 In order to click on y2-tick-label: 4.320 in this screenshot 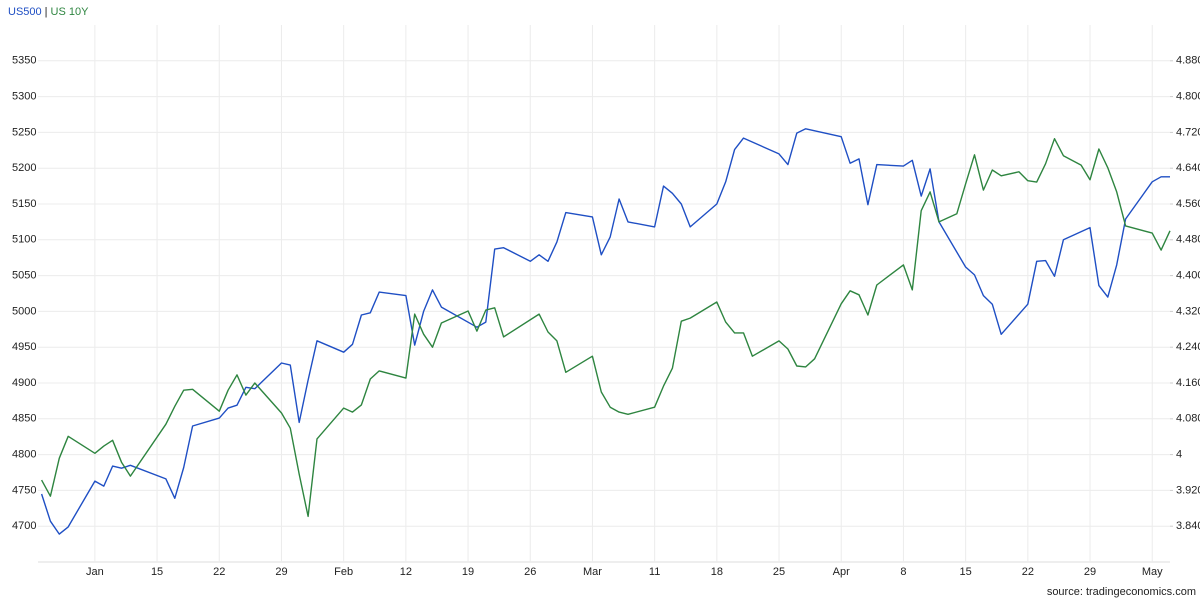, I will do `click(1188, 311)`.